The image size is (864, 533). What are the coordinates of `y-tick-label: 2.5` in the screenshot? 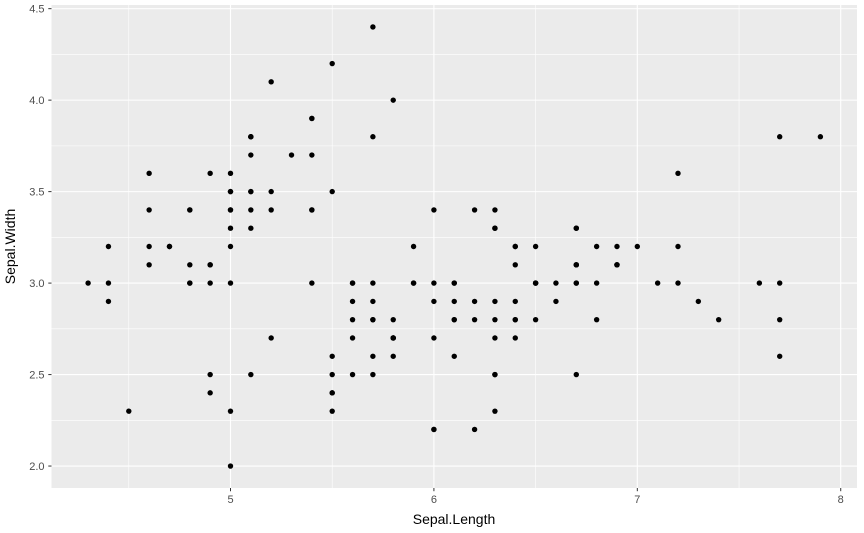 It's located at (36, 375).